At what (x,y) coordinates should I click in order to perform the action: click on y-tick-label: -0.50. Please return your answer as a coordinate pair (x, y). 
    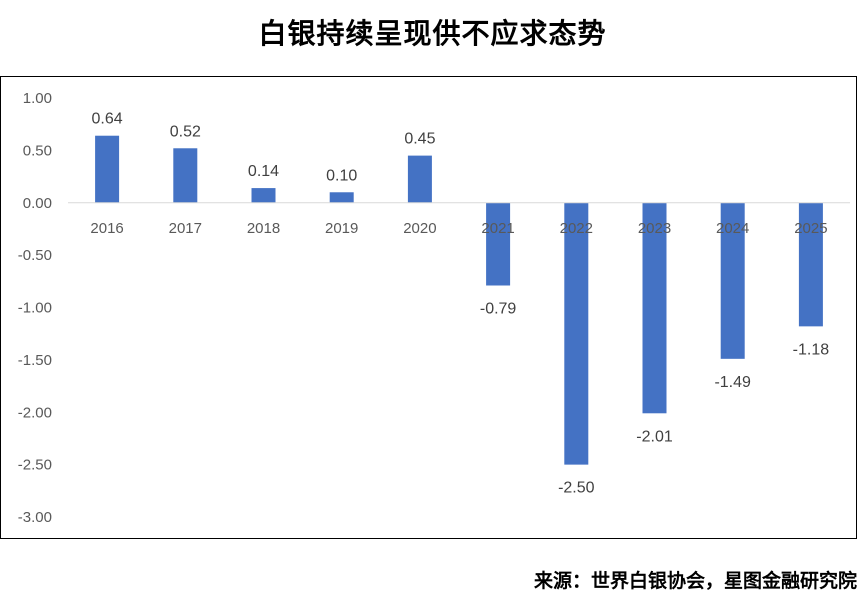
    Looking at the image, I should click on (35, 255).